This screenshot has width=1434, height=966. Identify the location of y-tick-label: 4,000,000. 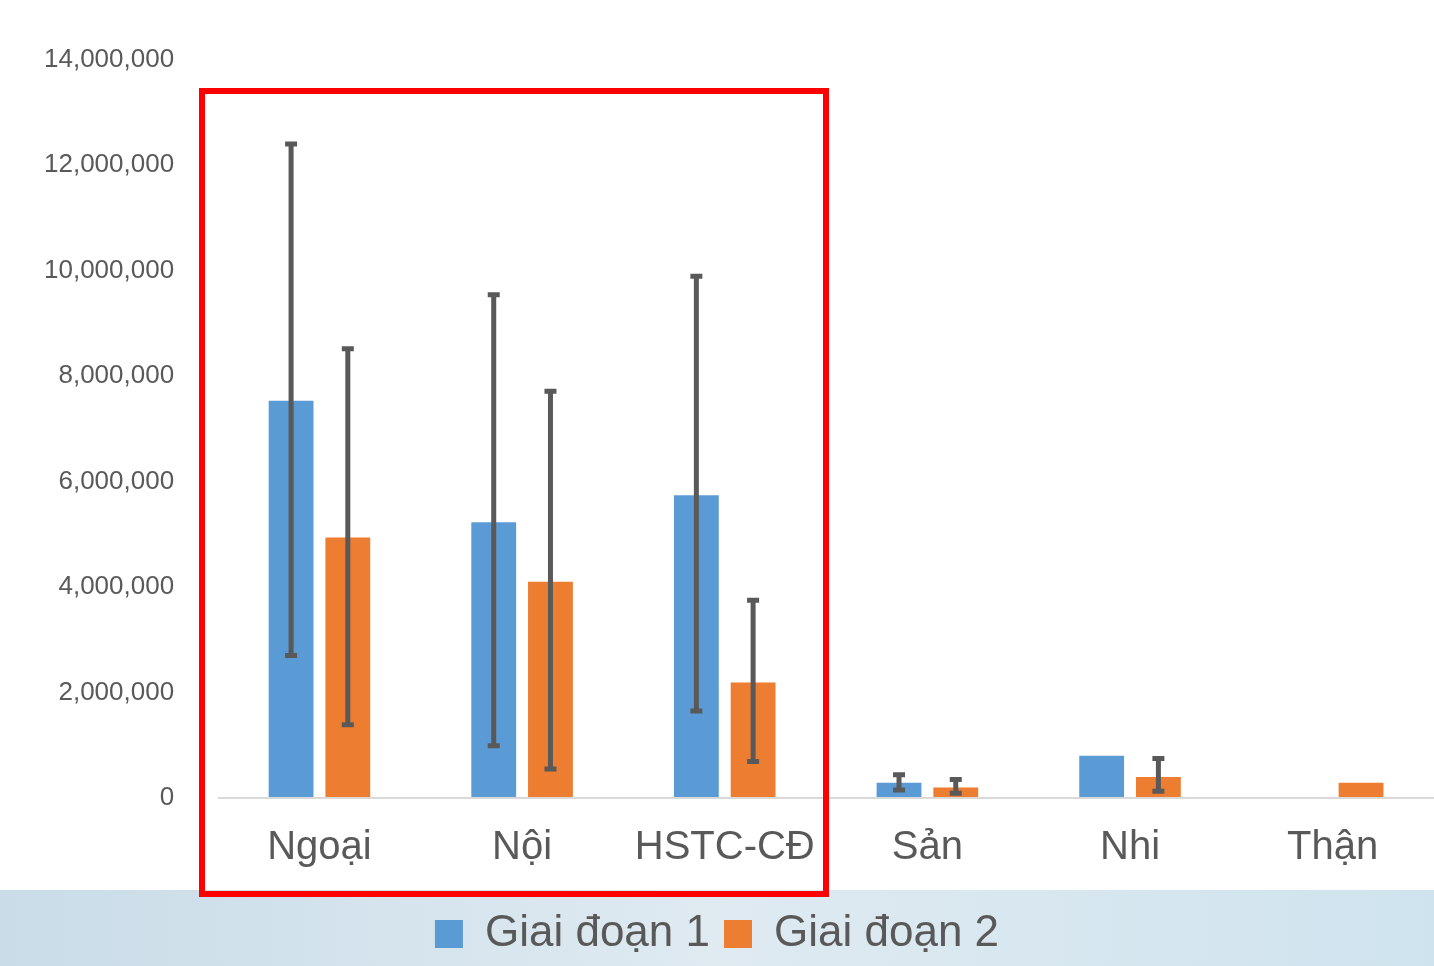
(116, 585).